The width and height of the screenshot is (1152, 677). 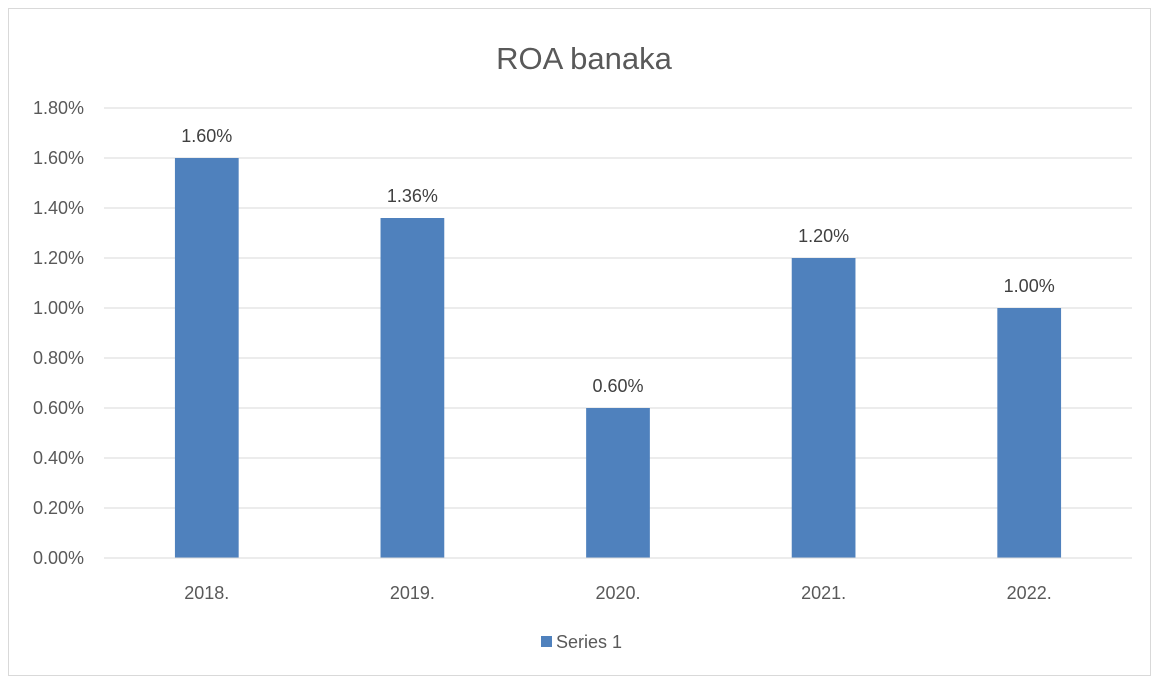 I want to click on x-tick-label: 2019., so click(x=412, y=593).